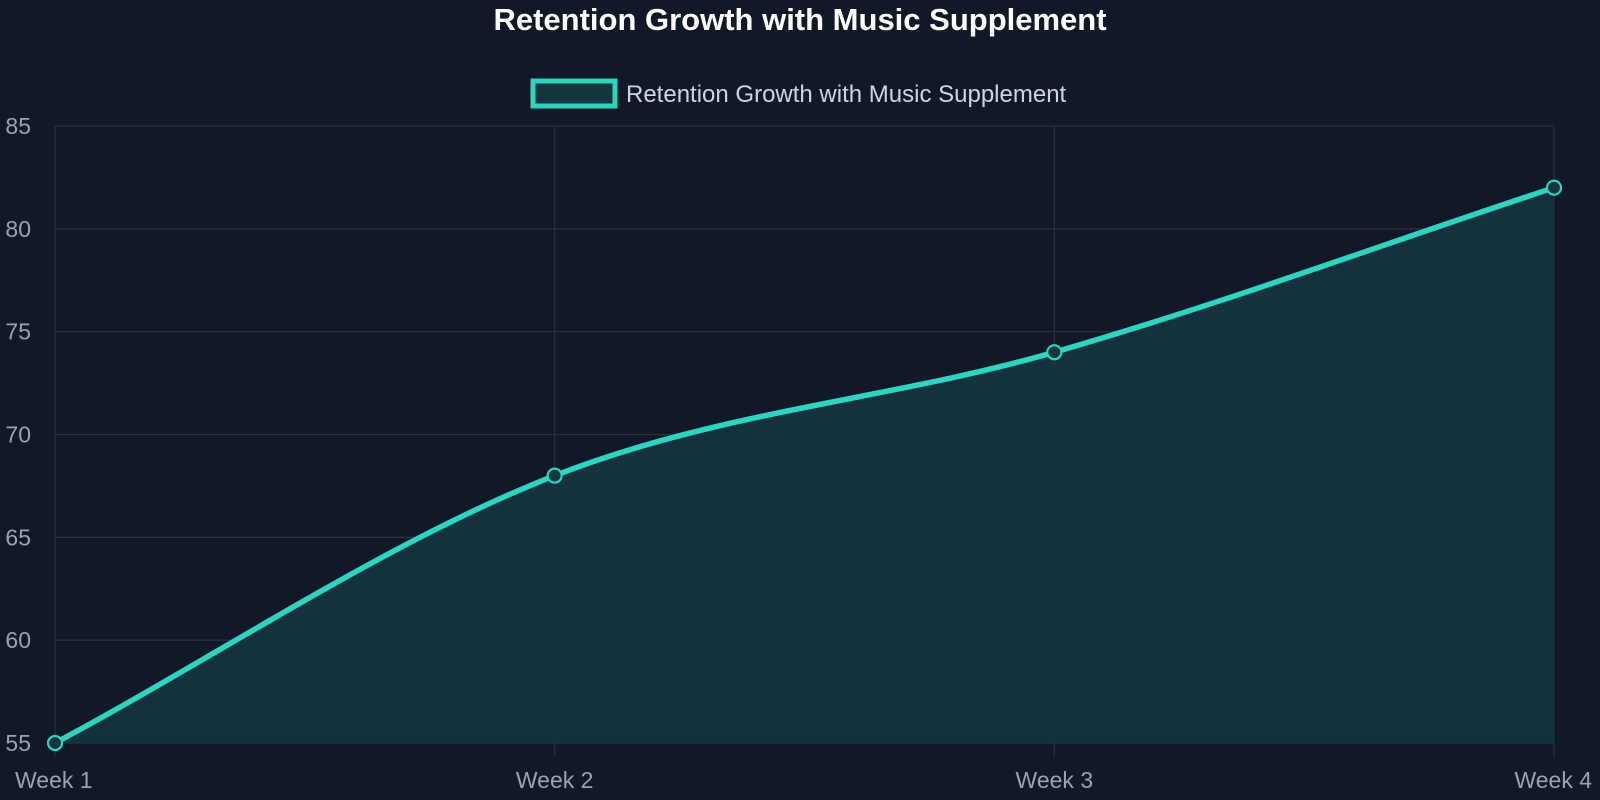  I want to click on x-tick-label: Week 2, so click(555, 780).